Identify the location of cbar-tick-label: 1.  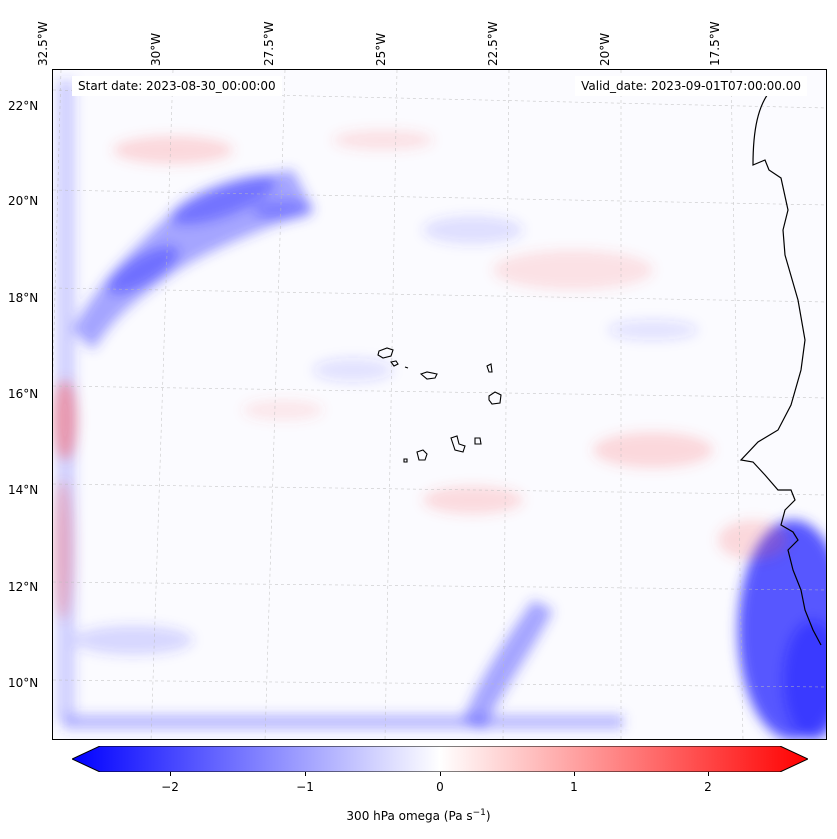
(574, 787).